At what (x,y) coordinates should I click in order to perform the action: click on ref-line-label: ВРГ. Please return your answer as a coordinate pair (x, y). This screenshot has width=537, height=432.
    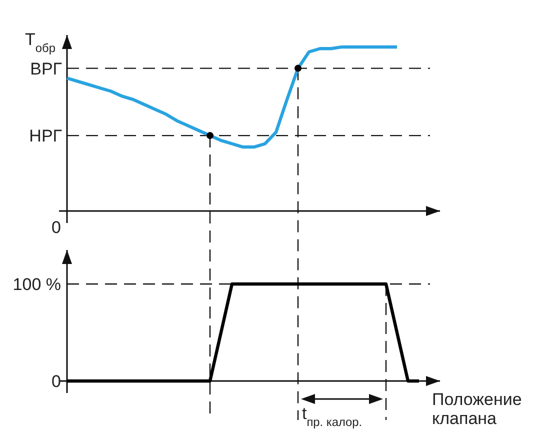
    Looking at the image, I should click on (46, 68).